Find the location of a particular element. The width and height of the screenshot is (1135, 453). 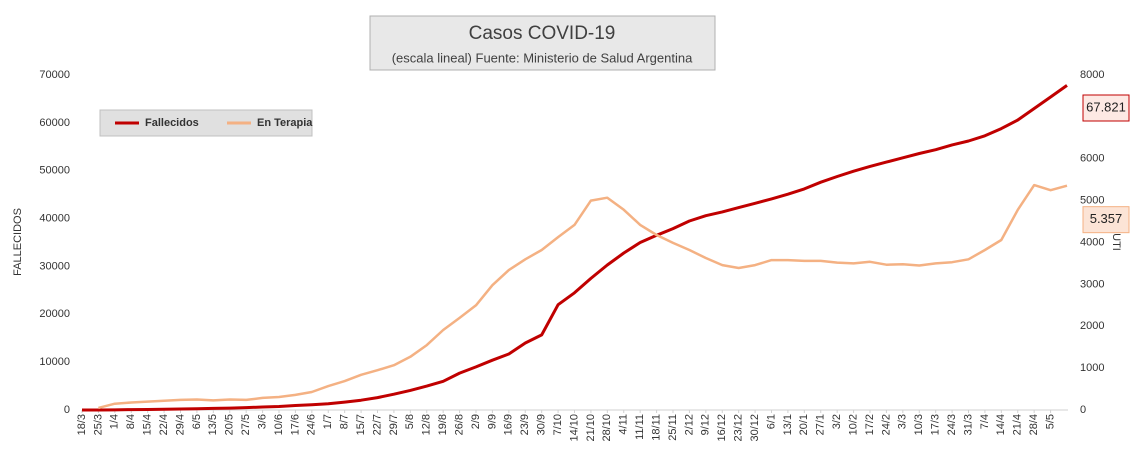

x-tick-label: 4/11 is located at coordinates (624, 424).